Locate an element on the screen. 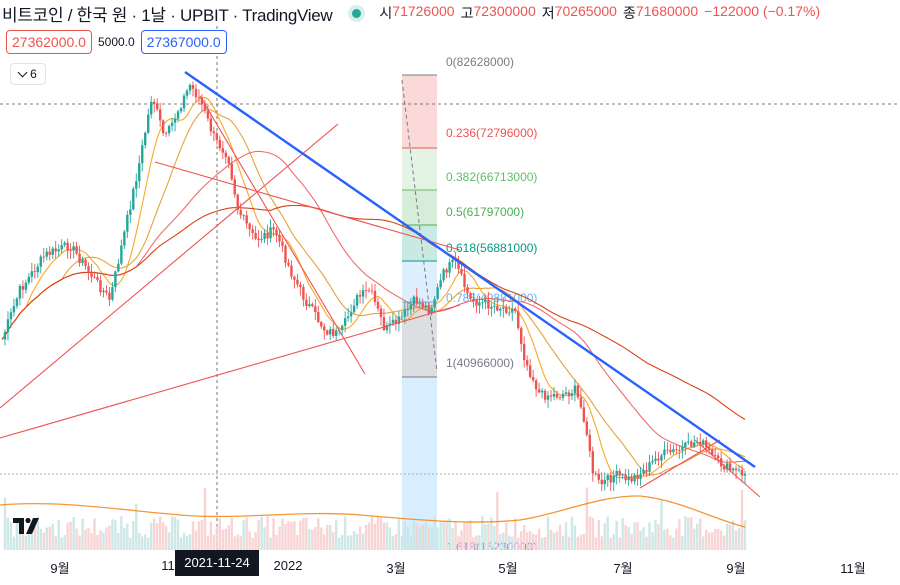 This screenshot has width=900, height=585. tradingview-logo-icon is located at coordinates (27, 526).